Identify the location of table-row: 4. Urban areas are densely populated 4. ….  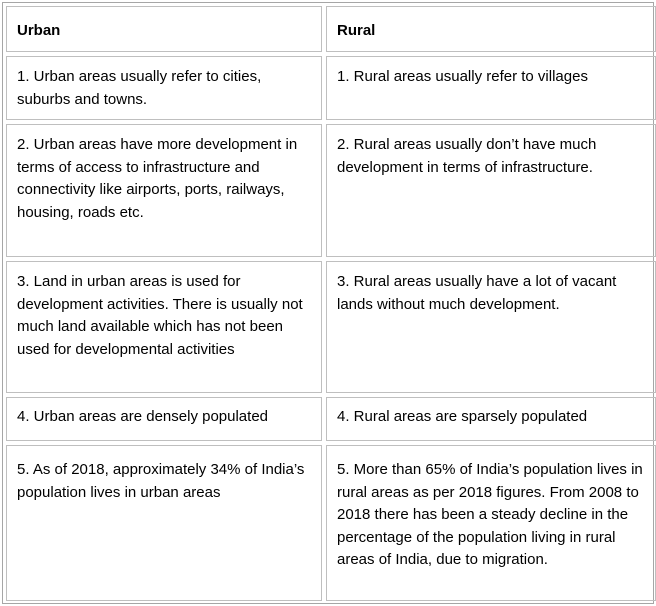
(331, 419).